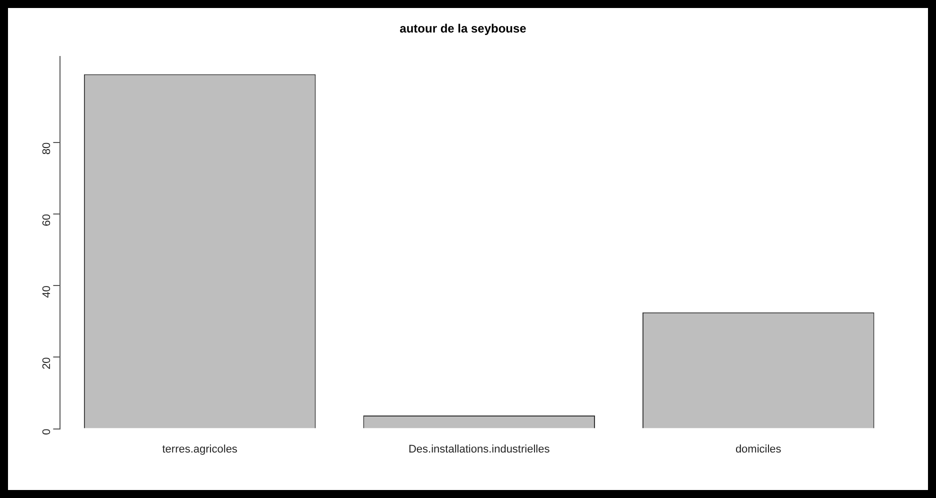 This screenshot has height=498, width=936. I want to click on y-tick-label: 80, so click(47, 148).